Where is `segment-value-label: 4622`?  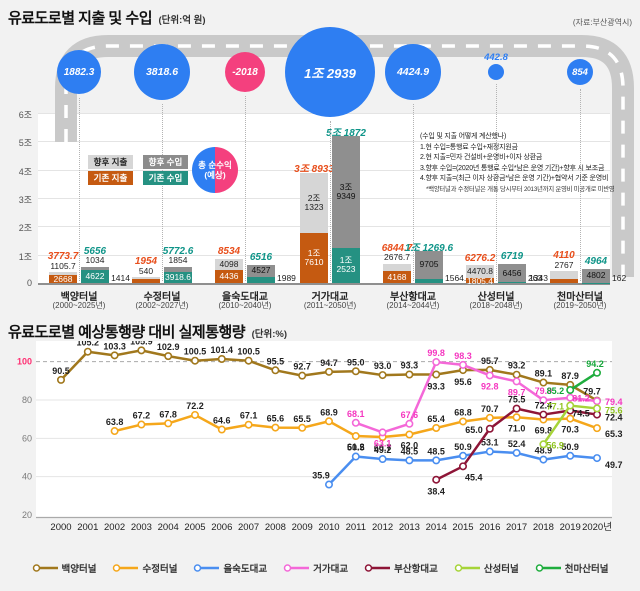 segment-value-label: 4622 is located at coordinates (95, 275).